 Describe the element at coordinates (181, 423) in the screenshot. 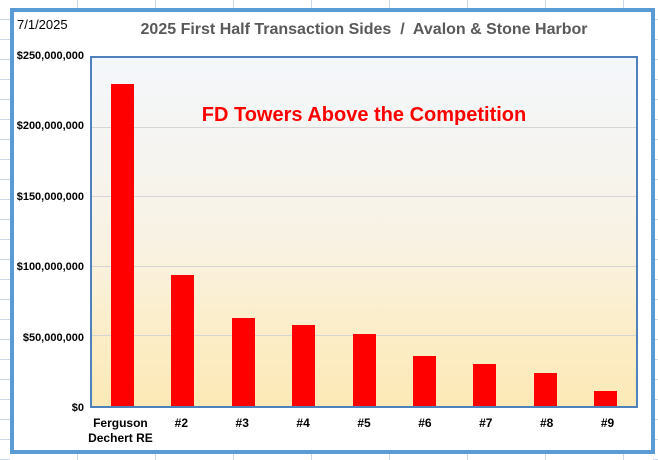

I see `x-axis-tick-label: #2` at that location.